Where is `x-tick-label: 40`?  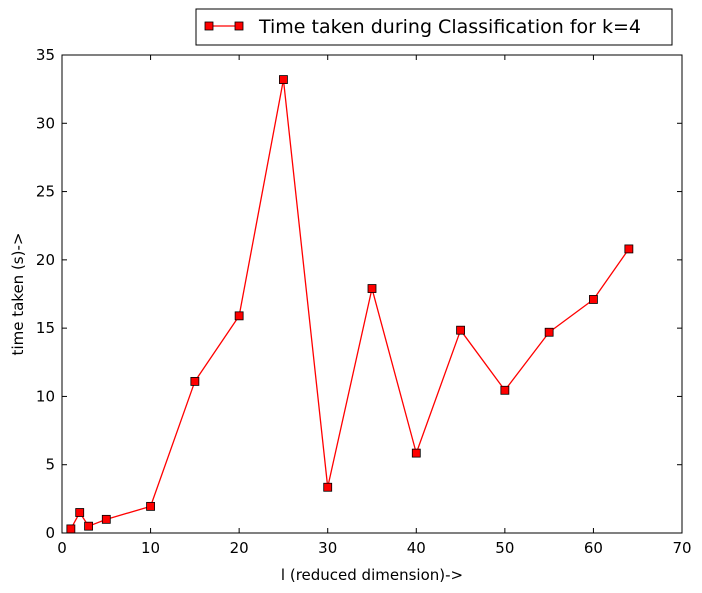
x-tick-label: 40 is located at coordinates (416, 548).